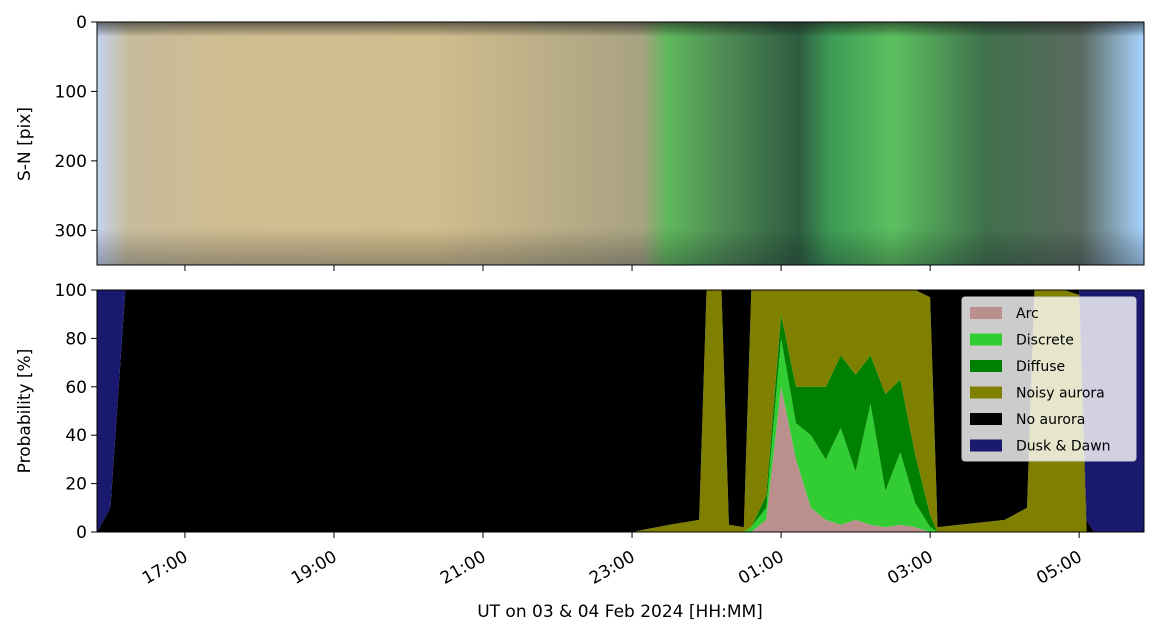 This screenshot has height=642, width=1158. I want to click on legend-box, so click(1049, 379).